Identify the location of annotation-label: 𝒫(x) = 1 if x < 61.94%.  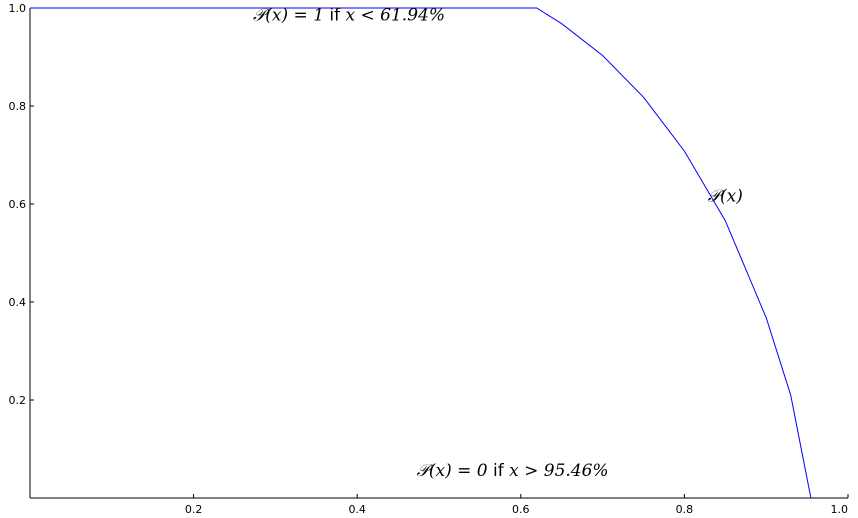
(349, 15).